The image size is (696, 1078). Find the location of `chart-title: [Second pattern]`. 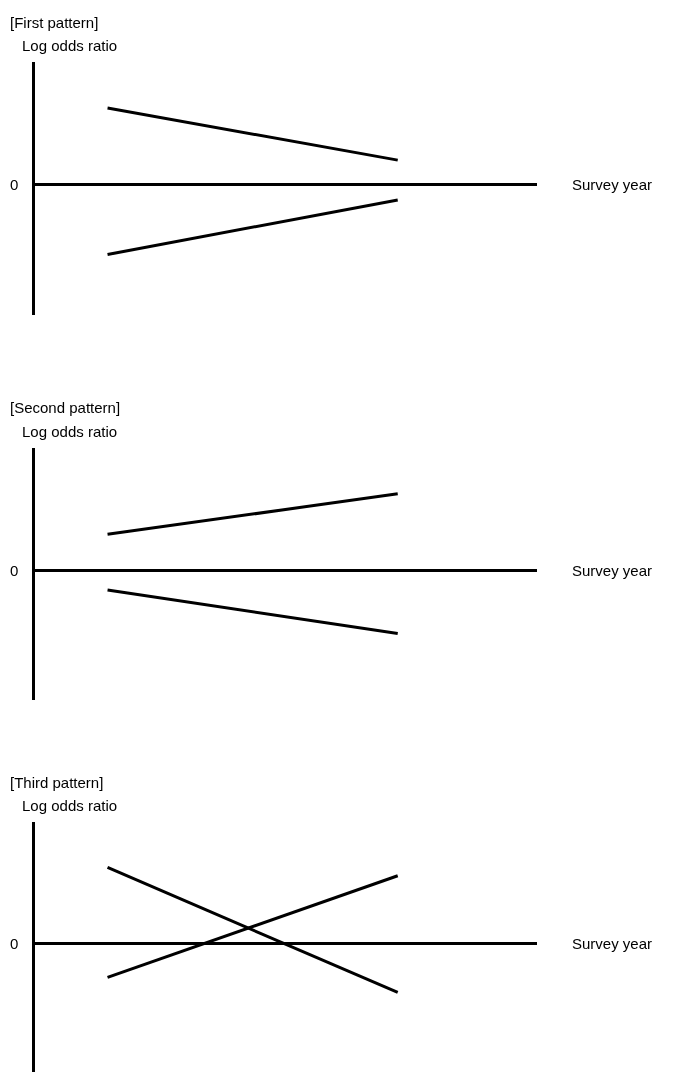

chart-title: [Second pattern] is located at coordinates (65, 407).